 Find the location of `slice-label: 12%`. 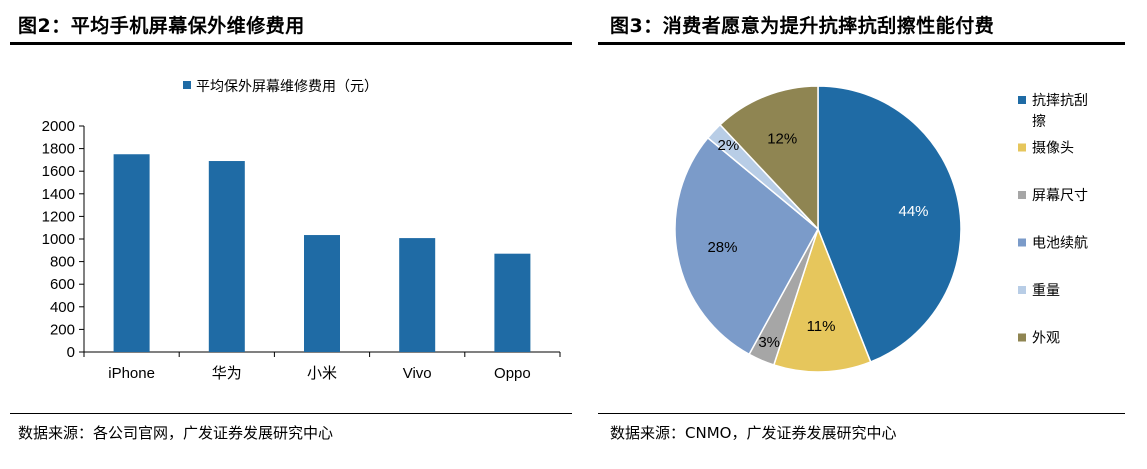

slice-label: 12% is located at coordinates (782, 139).